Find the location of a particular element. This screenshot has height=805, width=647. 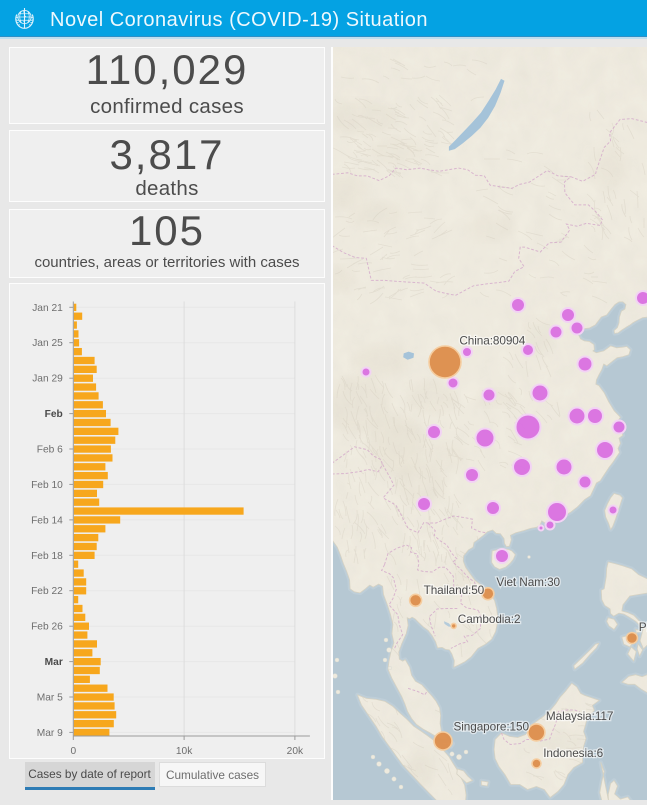

svg-text: Philippines:111 is located at coordinates (643, 627).